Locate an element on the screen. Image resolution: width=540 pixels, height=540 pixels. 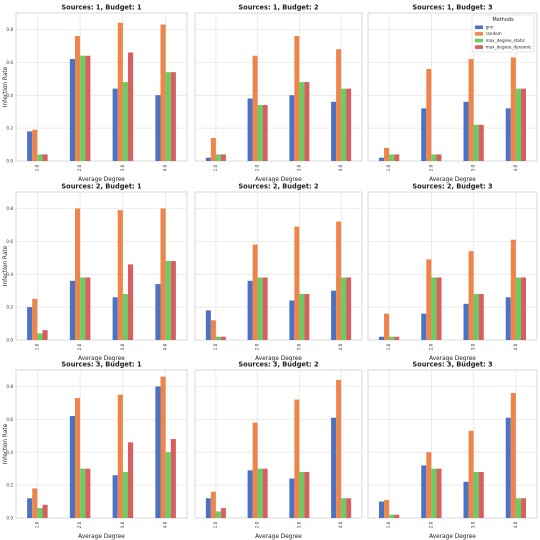
legend-label-gnn: gnn is located at coordinates (490, 27).